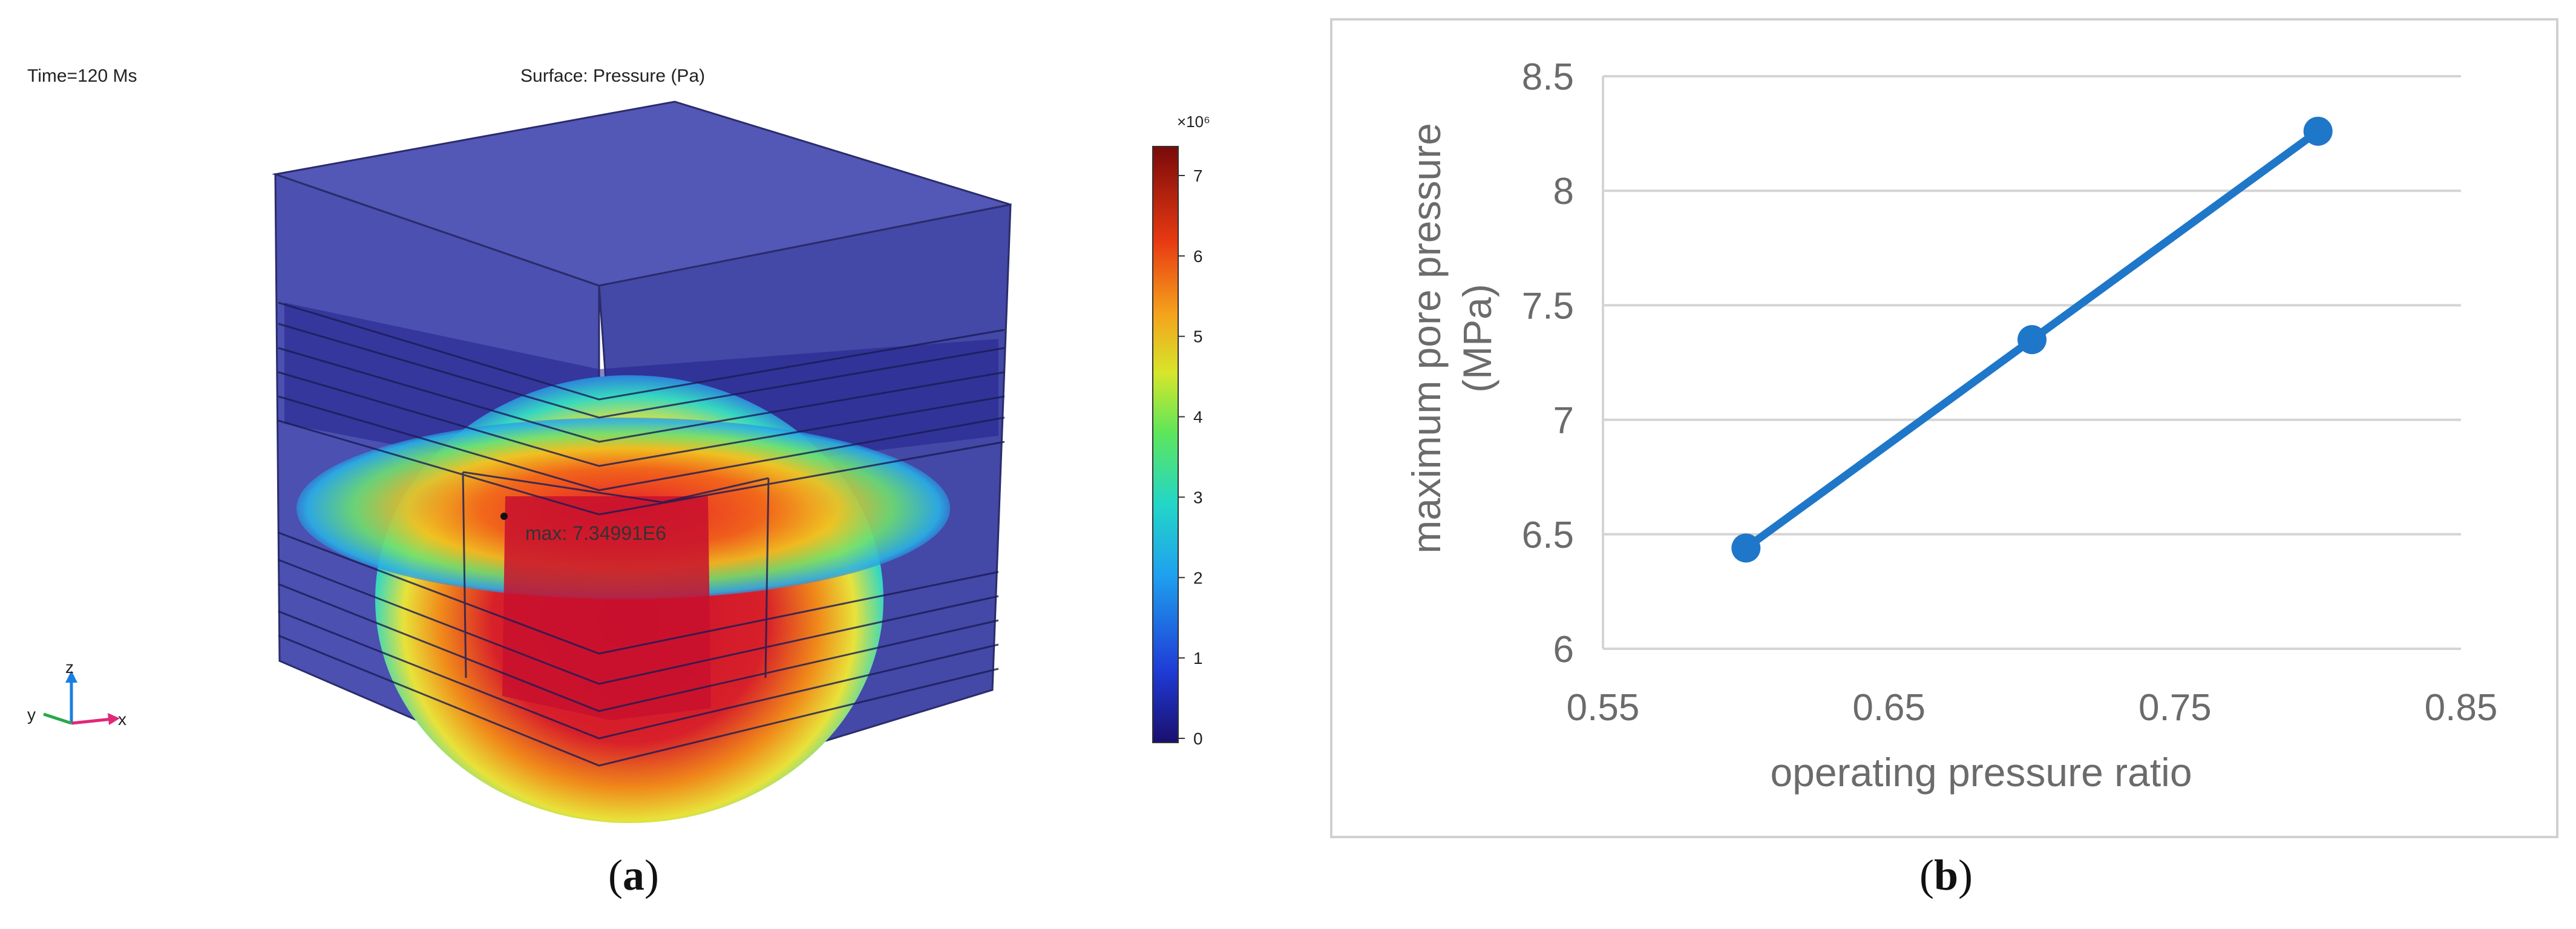  Describe the element at coordinates (1198, 175) in the screenshot. I see `colorbar-tick-label: 7` at that location.